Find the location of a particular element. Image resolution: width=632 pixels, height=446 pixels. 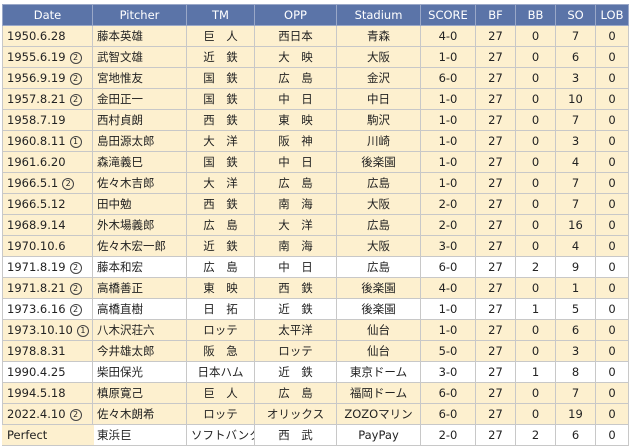

table-row: 1971.8.19 2 藤本和宏広 島中 日広島 6-0 27 2 9 0 is located at coordinates (315, 267).